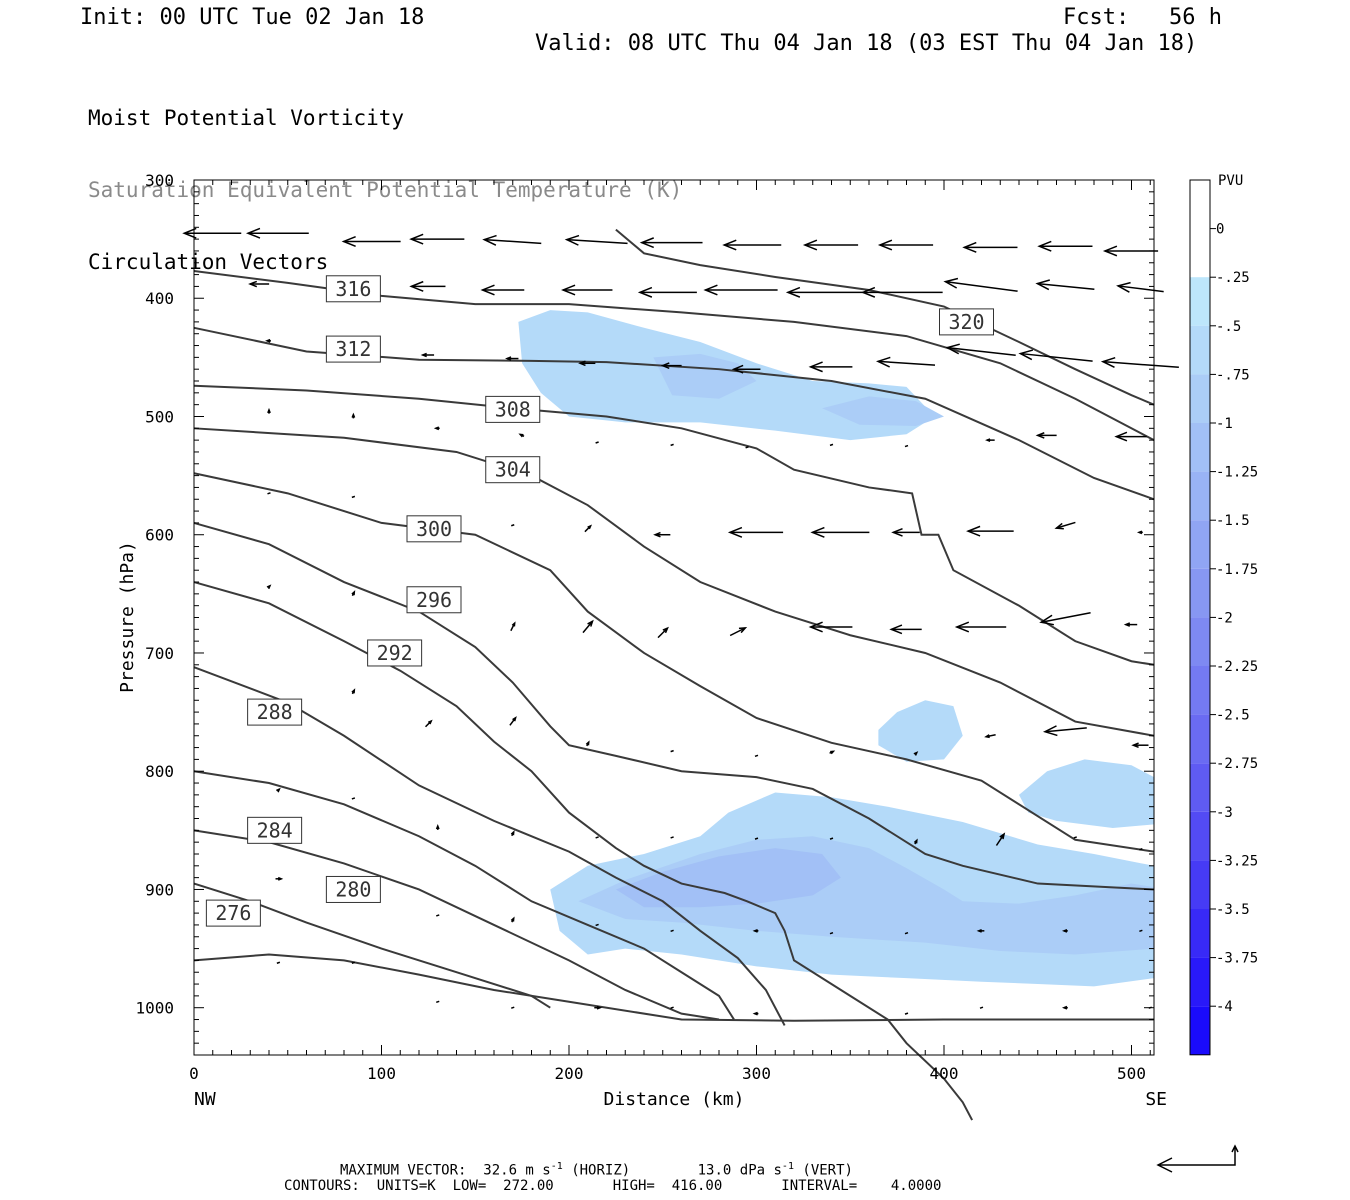 The image size is (1350, 1200). What do you see at coordinates (275, 712) in the screenshot?
I see `contour-label-text: 288` at bounding box center [275, 712].